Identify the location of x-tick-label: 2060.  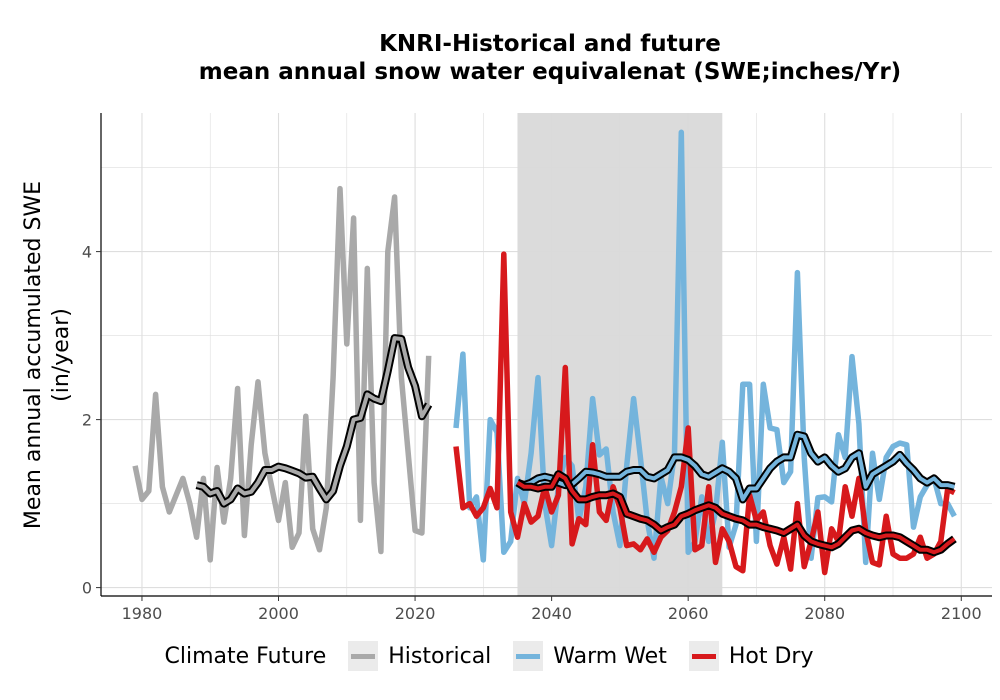
(688, 613).